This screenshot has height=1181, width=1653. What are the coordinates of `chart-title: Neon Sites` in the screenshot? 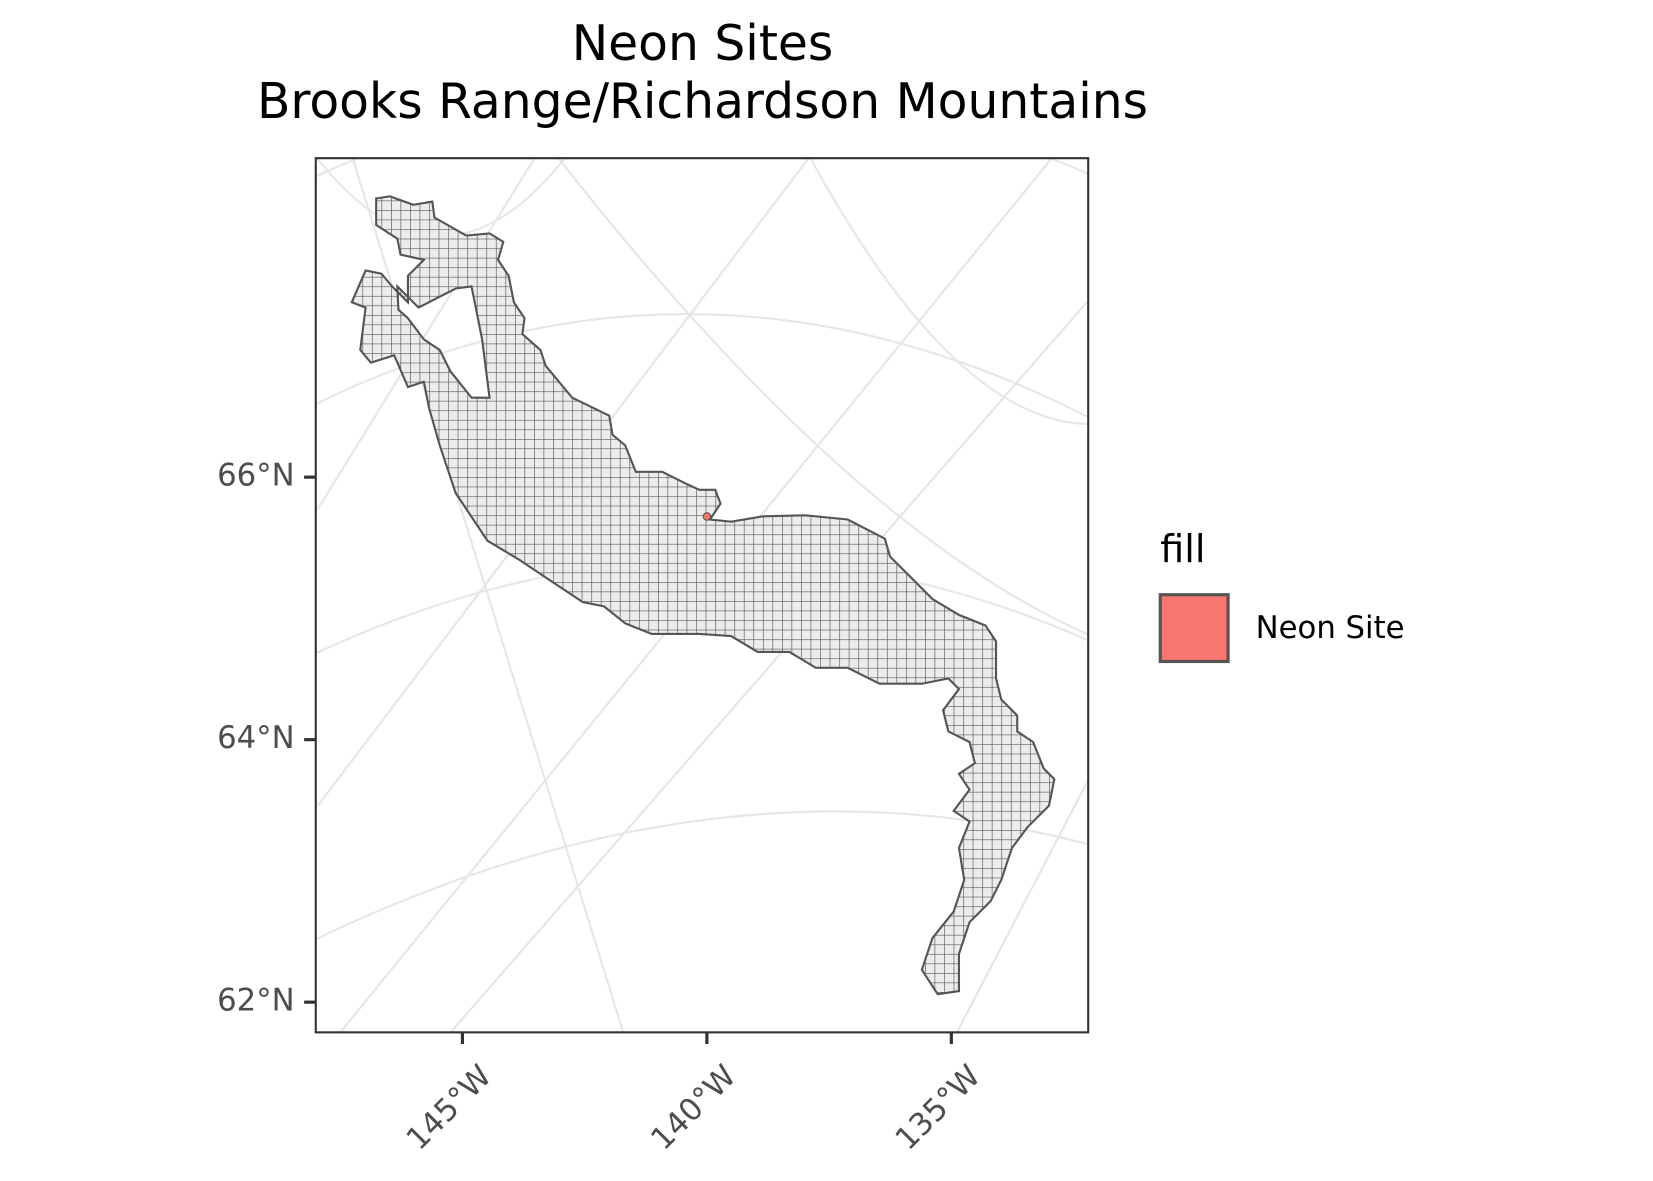 It's located at (703, 44).